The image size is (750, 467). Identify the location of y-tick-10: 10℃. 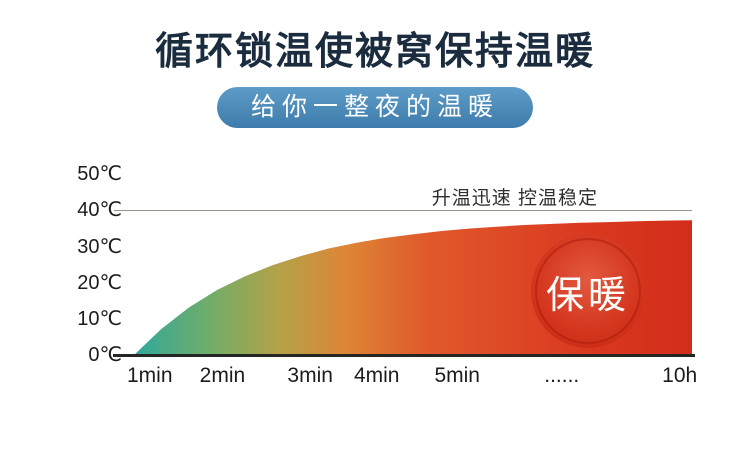
(99, 319).